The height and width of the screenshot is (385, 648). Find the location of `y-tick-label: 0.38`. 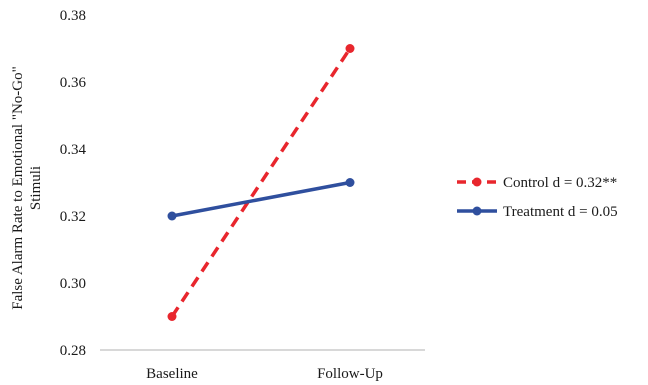

y-tick-label: 0.38 is located at coordinates (73, 16).